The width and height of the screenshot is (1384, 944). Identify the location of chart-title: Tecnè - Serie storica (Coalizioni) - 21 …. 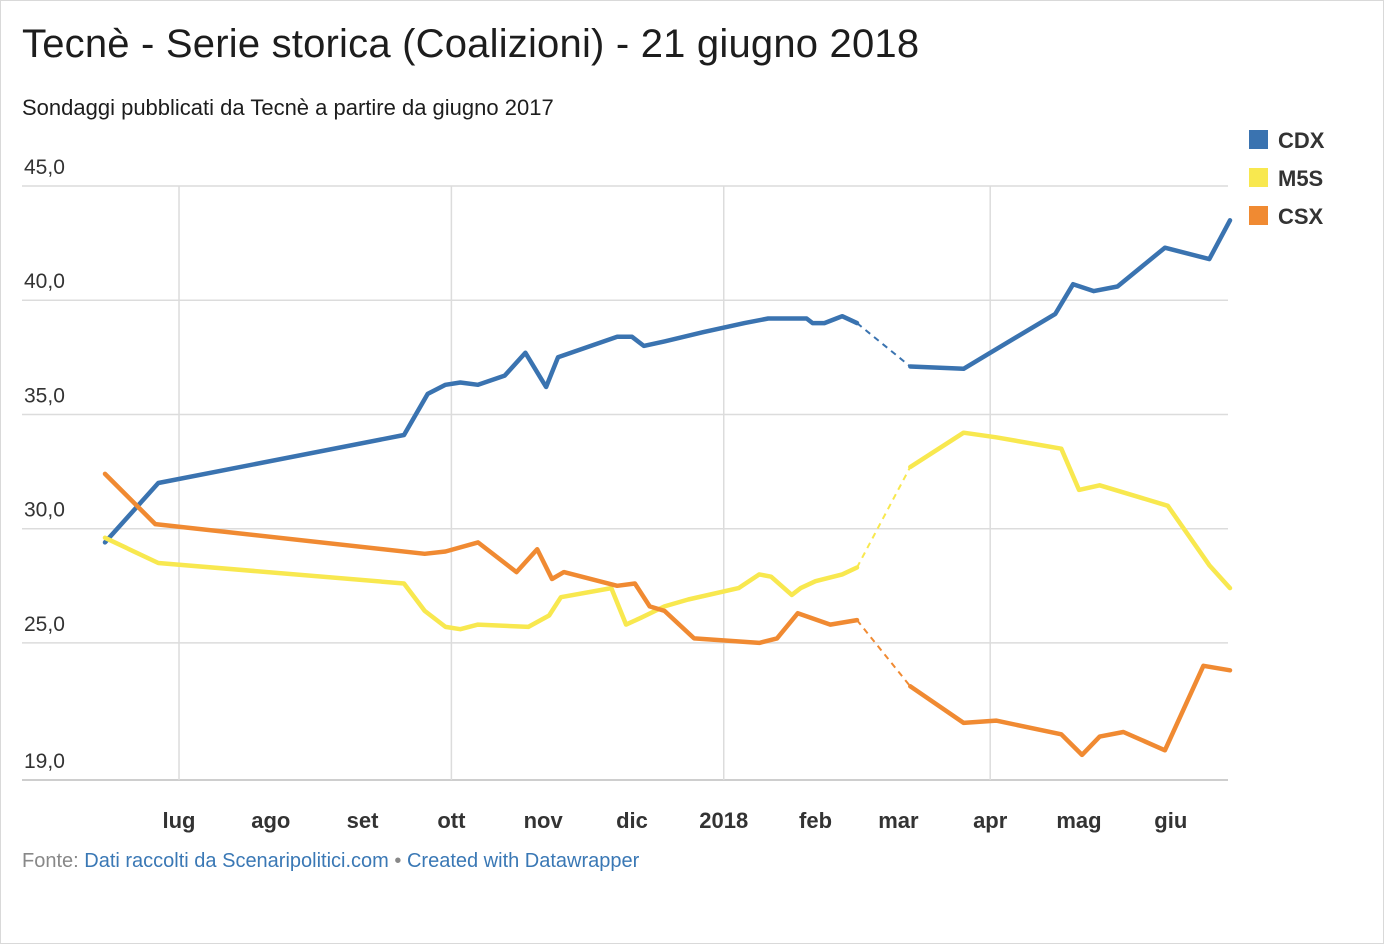
(471, 44).